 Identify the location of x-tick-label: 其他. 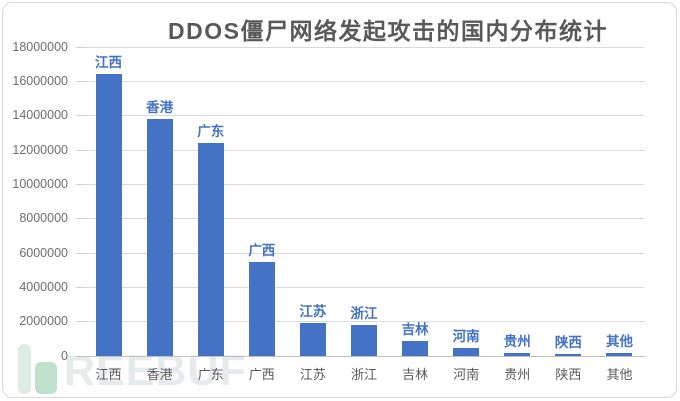
(619, 374).